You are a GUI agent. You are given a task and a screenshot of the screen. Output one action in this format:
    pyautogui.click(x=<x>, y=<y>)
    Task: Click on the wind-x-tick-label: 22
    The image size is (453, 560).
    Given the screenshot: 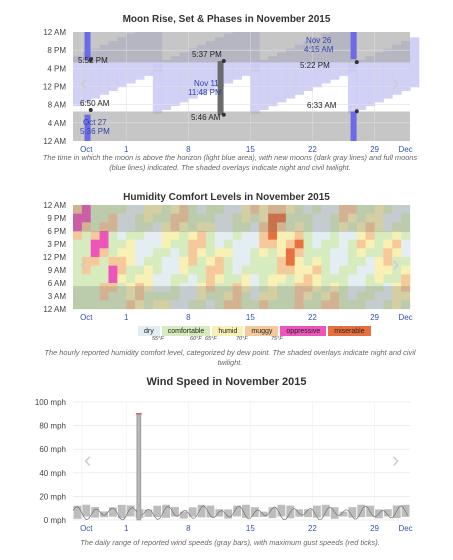 What is the action you would take?
    pyautogui.click(x=312, y=528)
    